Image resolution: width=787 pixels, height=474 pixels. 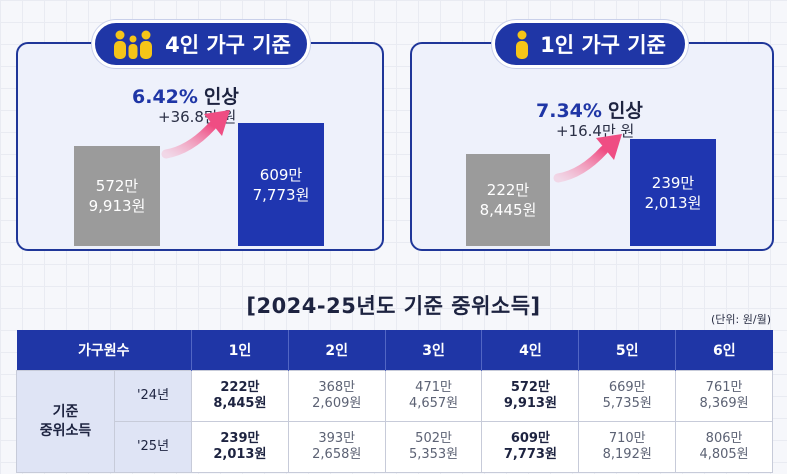 I want to click on cell-won: 8,192원, so click(x=627, y=454).